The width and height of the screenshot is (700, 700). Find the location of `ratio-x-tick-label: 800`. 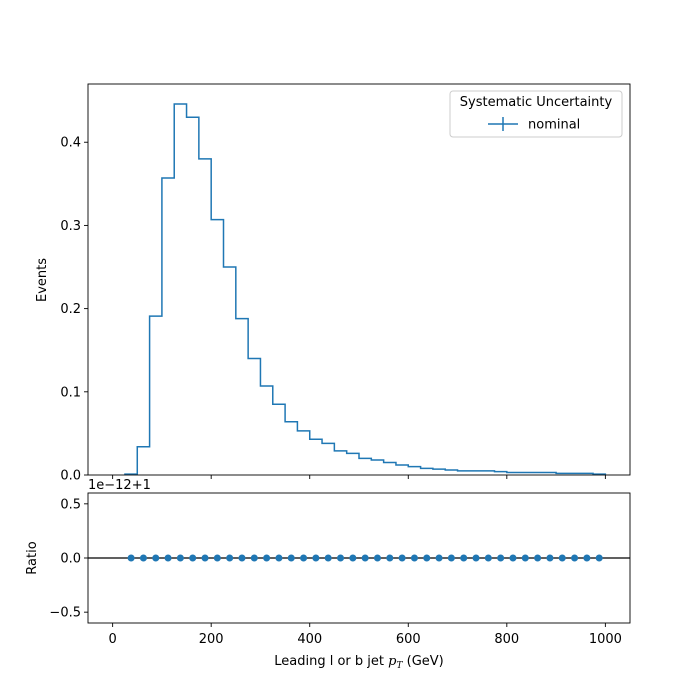

ratio-x-tick-label: 800 is located at coordinates (506, 639).